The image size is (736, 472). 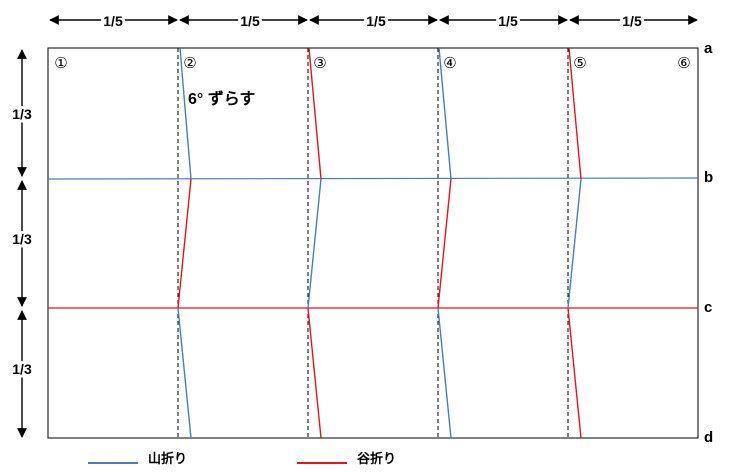 I want to click on dim-label-row-3: 1/3, so click(x=22, y=369).